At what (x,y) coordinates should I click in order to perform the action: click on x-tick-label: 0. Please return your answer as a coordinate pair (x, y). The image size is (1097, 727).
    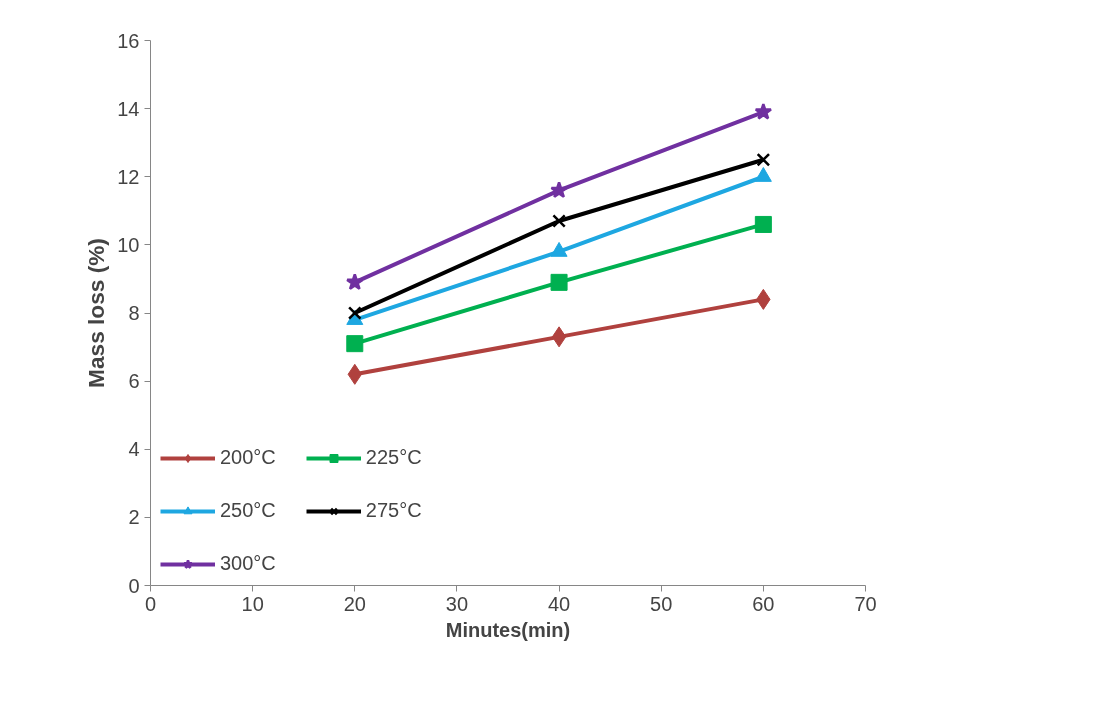
    Looking at the image, I should click on (150, 603).